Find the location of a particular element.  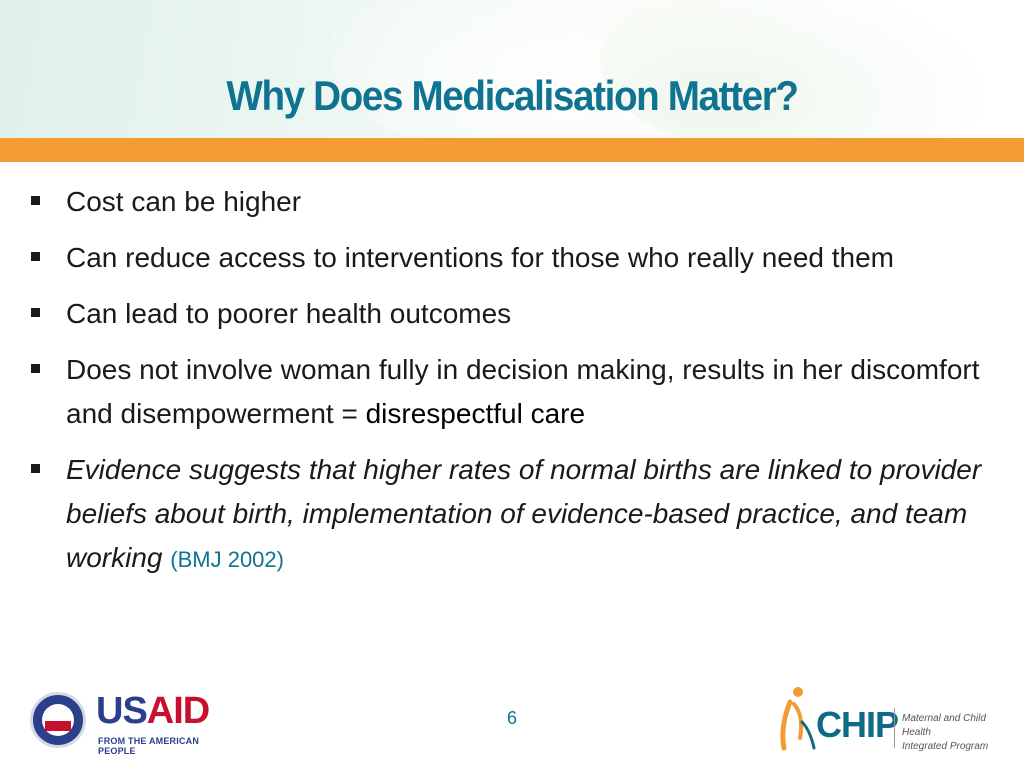

mchip-figure-icon is located at coordinates (798, 719).